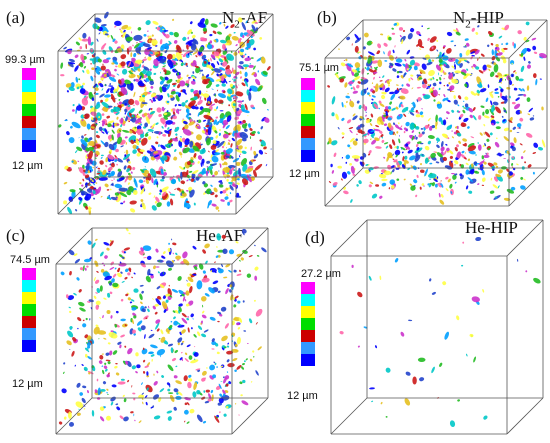 Image resolution: width=550 pixels, height=443 pixels. What do you see at coordinates (491, 227) in the screenshot?
I see `panel-title: He-HIP` at bounding box center [491, 227].